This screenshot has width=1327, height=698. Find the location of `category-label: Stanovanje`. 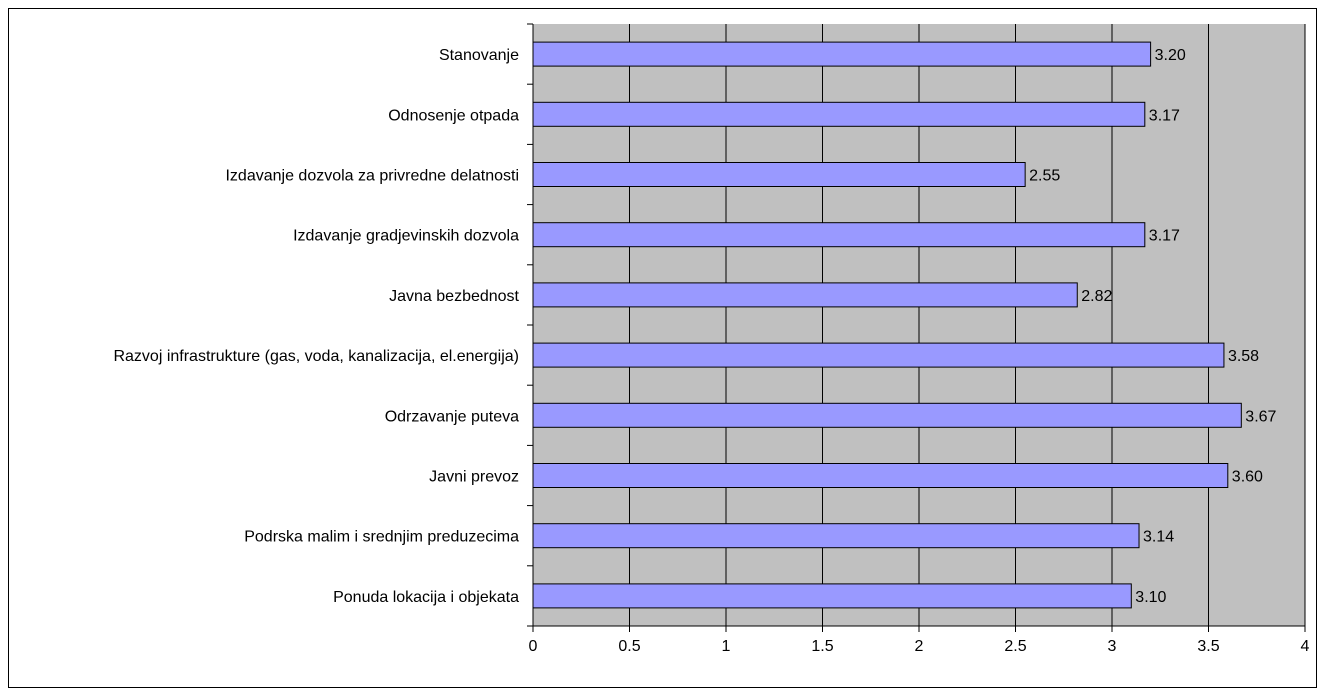

category-label: Stanovanje is located at coordinates (479, 55).